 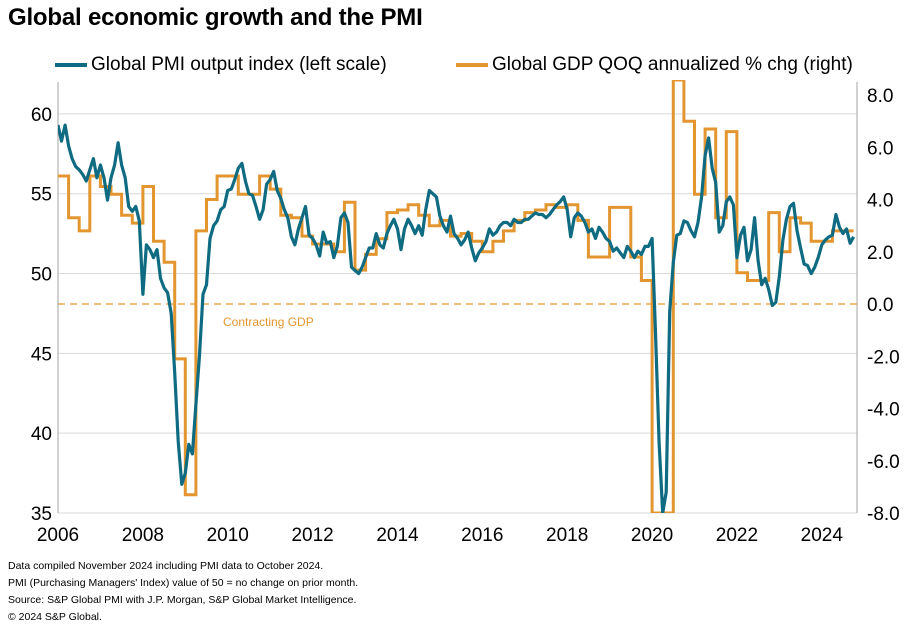 What do you see at coordinates (41, 275) in the screenshot?
I see `y-left-tick-label: 50` at bounding box center [41, 275].